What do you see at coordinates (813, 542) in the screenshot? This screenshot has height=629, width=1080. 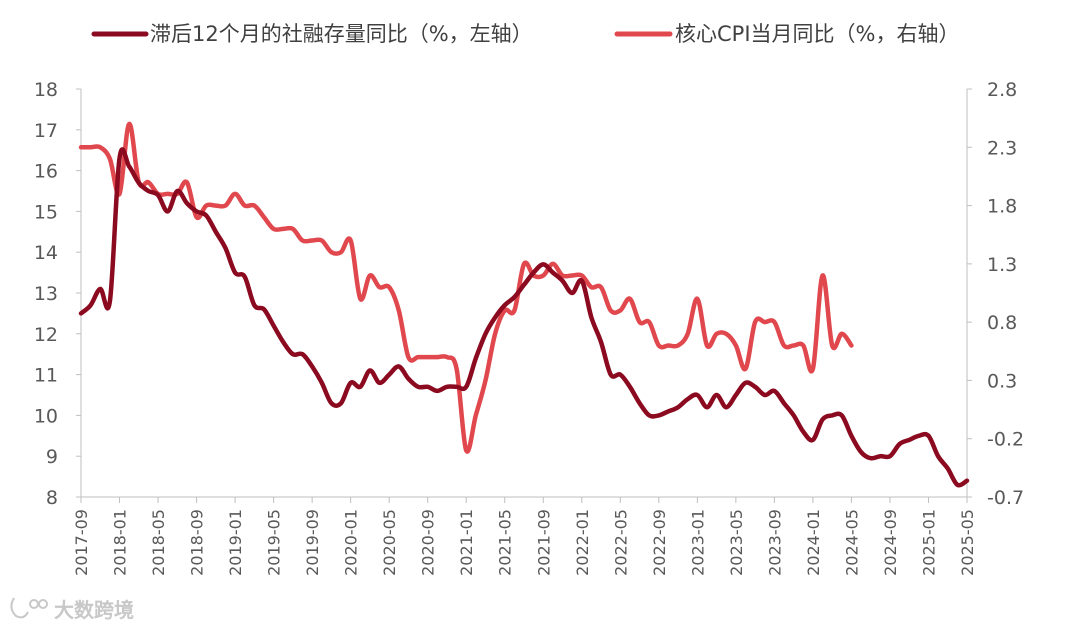 I see `x-tick-label: 2024-01` at bounding box center [813, 542].